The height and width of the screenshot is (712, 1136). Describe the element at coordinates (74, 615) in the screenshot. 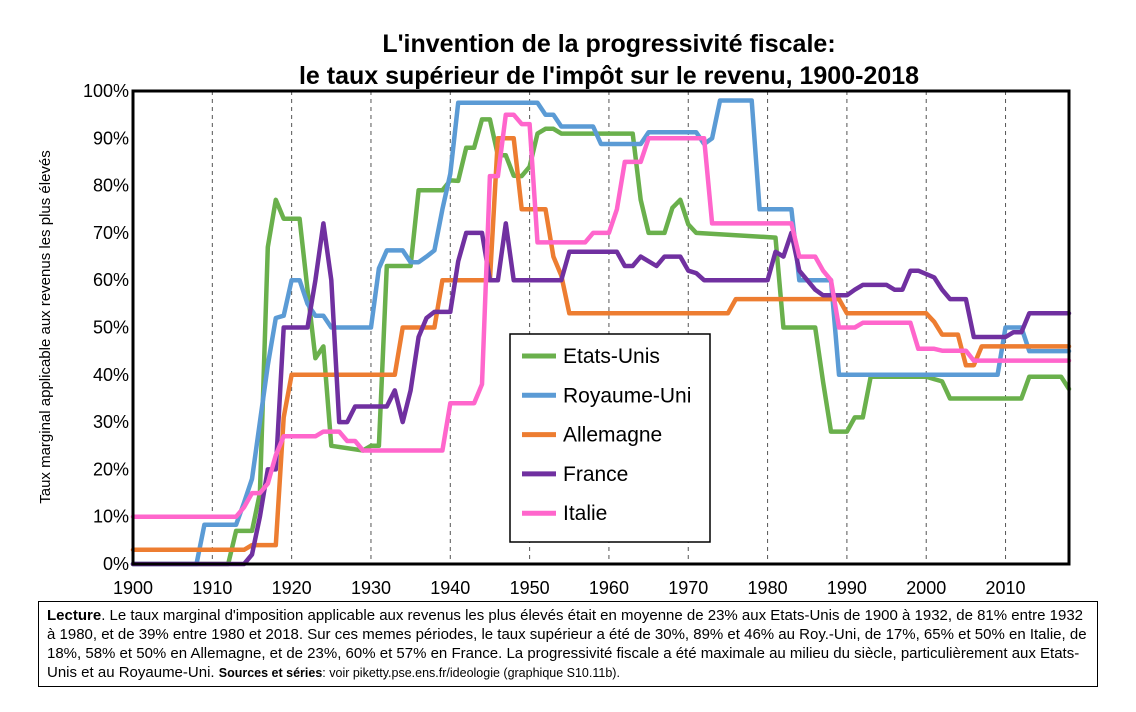

I see `note-label: Lecture` at that location.